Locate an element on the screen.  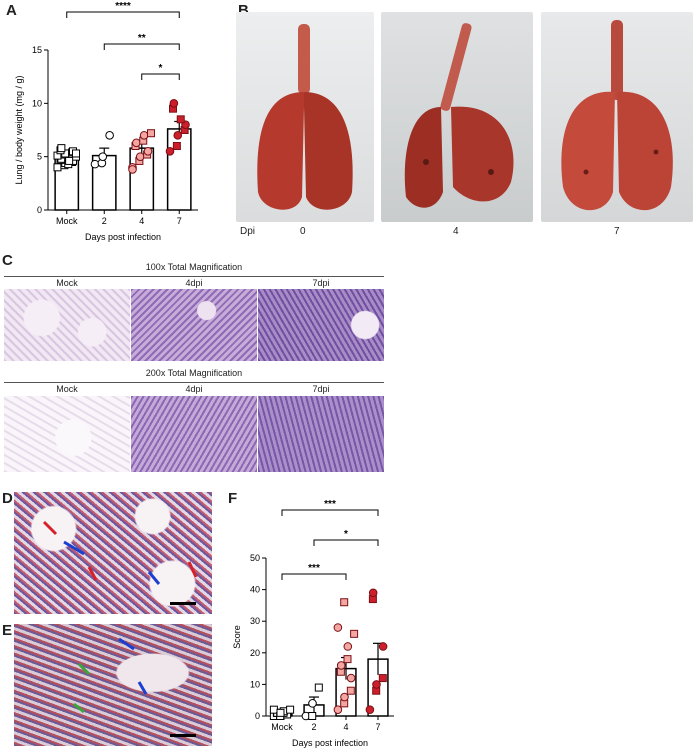
lung-illustration-day0 is located at coordinates (305, 117).